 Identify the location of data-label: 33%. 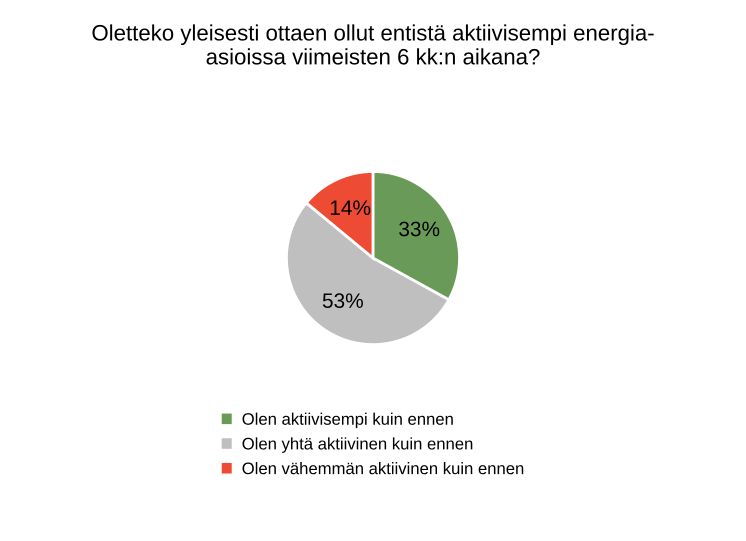
(419, 229).